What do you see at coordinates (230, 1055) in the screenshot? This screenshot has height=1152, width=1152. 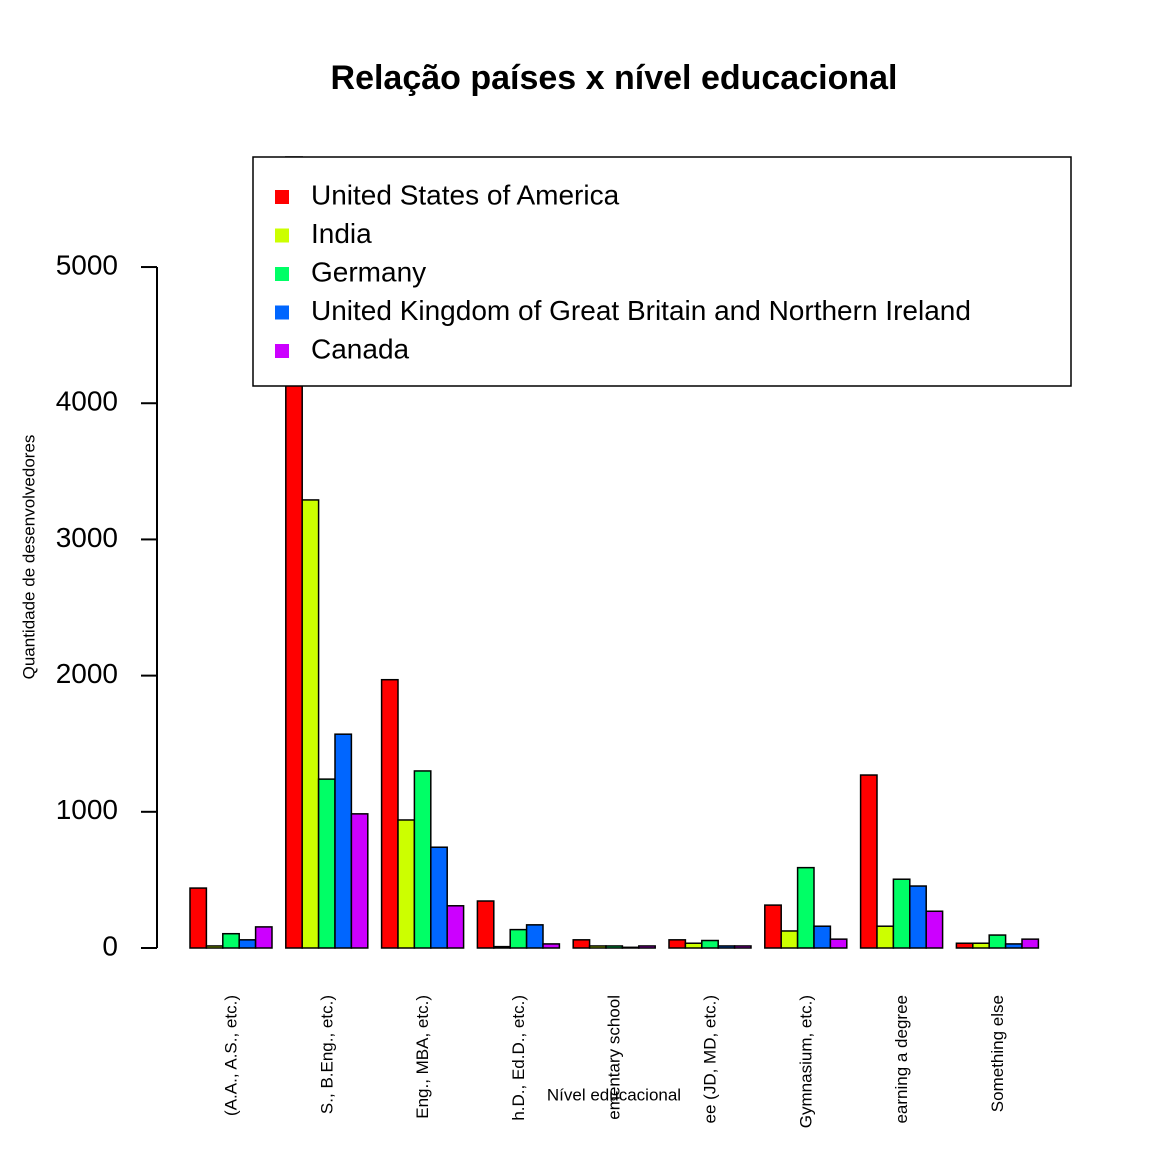 I see `x-tick-label: (A.A., A.S., etc.)` at bounding box center [230, 1055].